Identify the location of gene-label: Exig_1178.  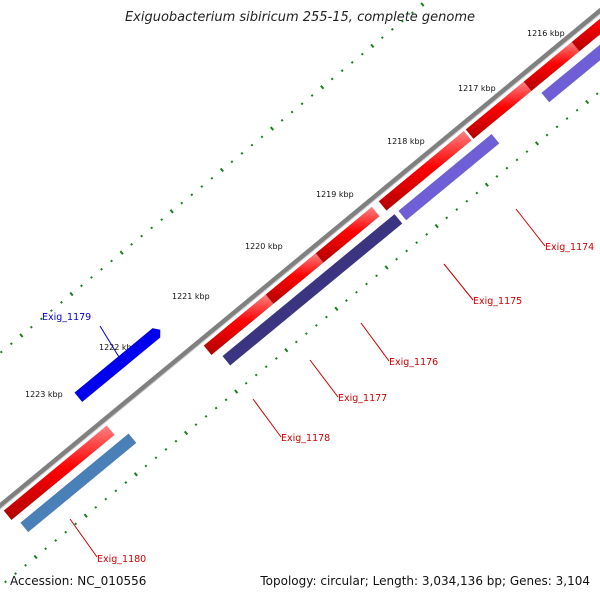
(305, 438).